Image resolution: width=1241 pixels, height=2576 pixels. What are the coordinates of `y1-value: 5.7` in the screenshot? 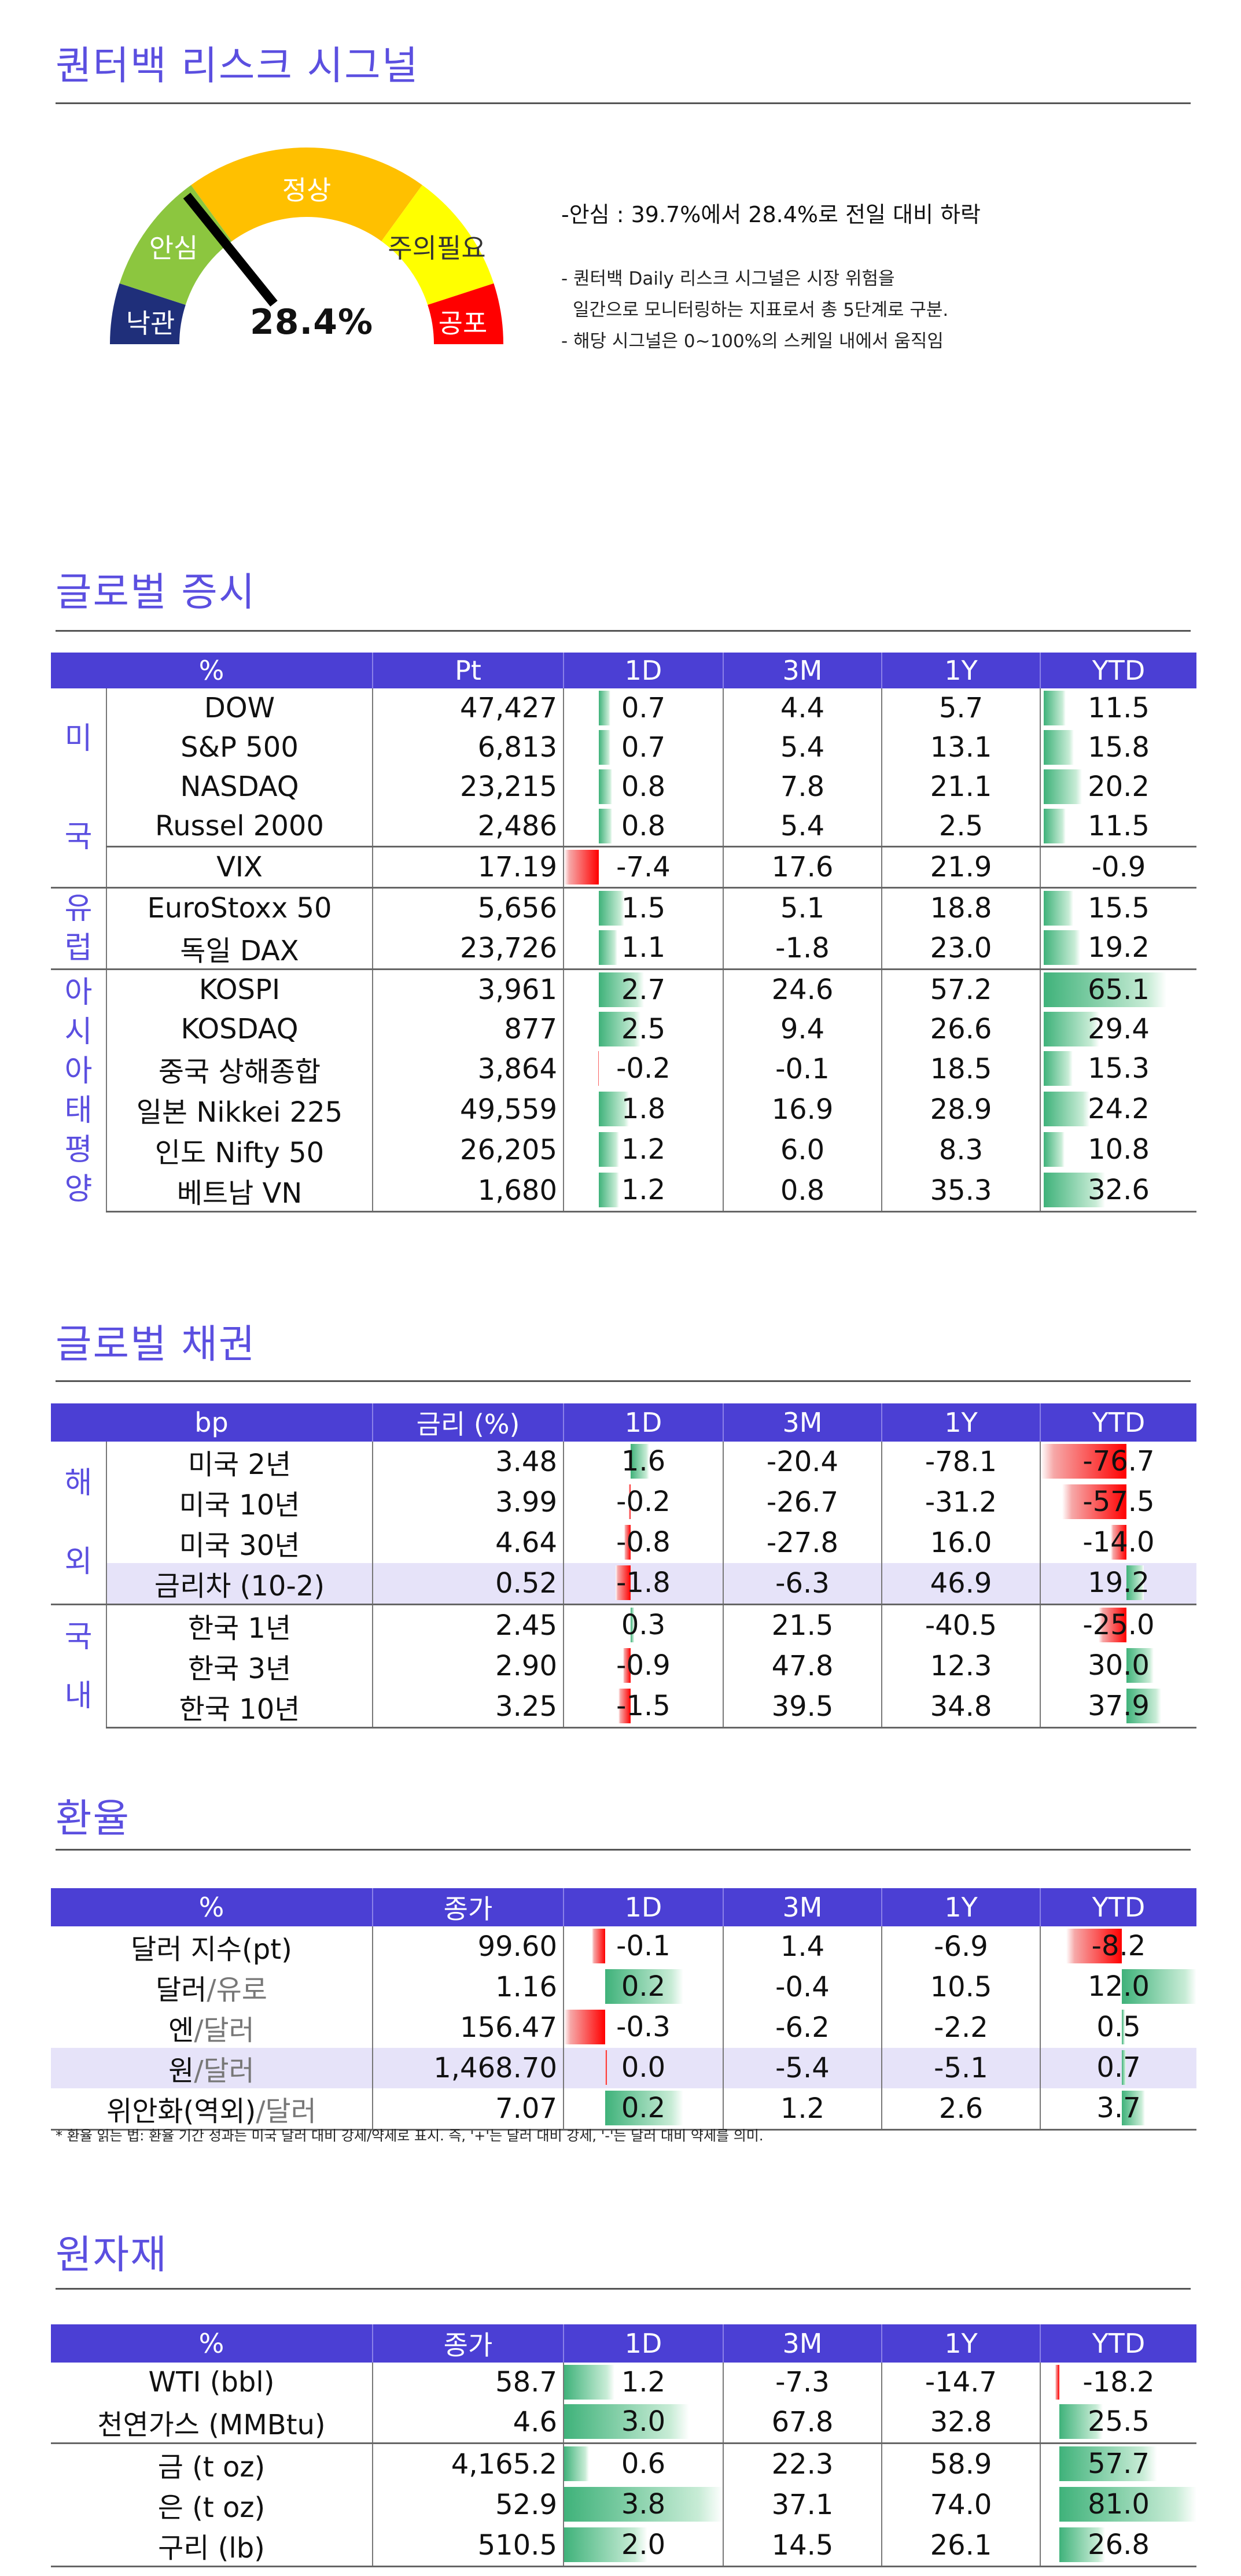 It's located at (960, 708).